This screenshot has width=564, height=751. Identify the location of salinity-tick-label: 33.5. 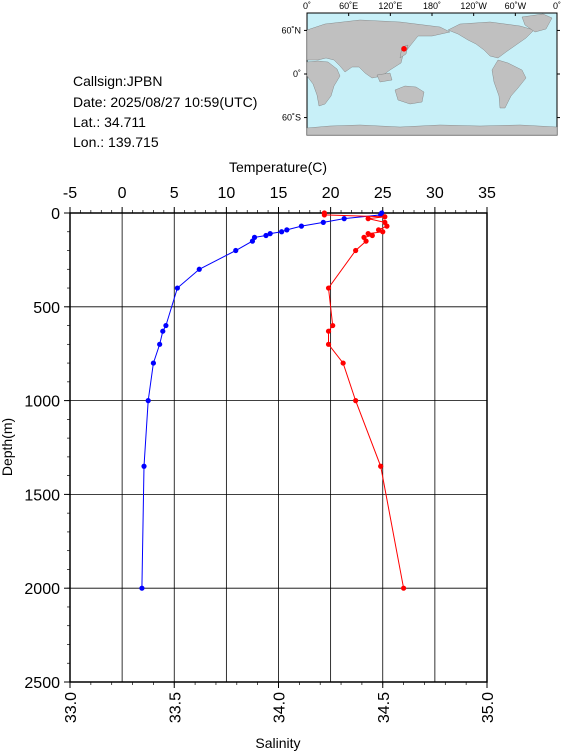
(175, 707).